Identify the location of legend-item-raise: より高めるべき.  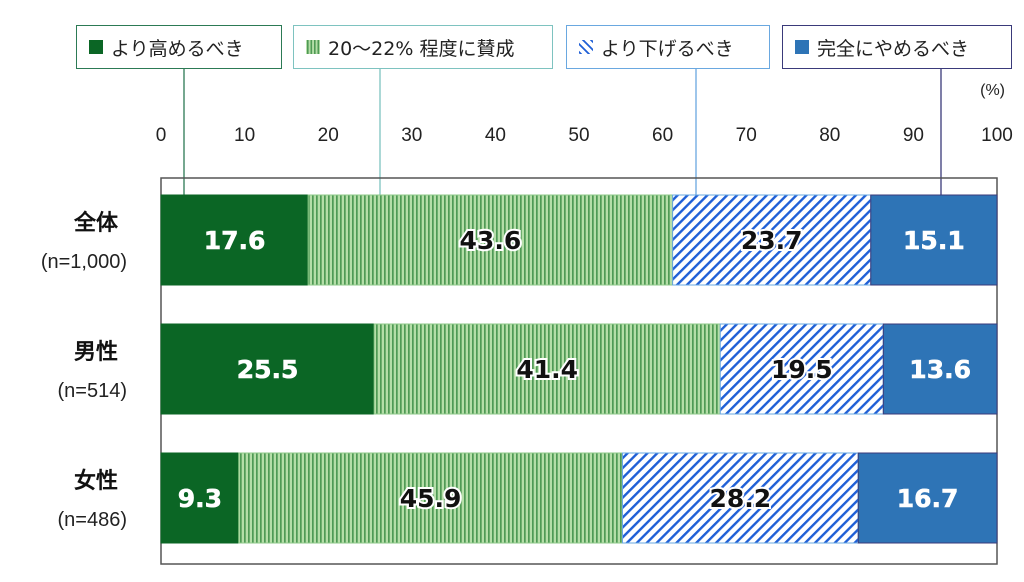
(179, 47).